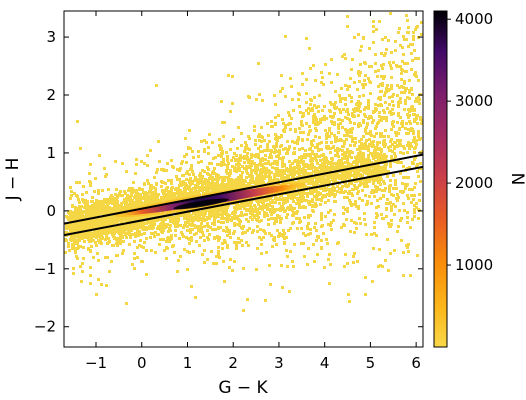  What do you see at coordinates (474, 101) in the screenshot?
I see `colorbar-tick-label: 3000` at bounding box center [474, 101].